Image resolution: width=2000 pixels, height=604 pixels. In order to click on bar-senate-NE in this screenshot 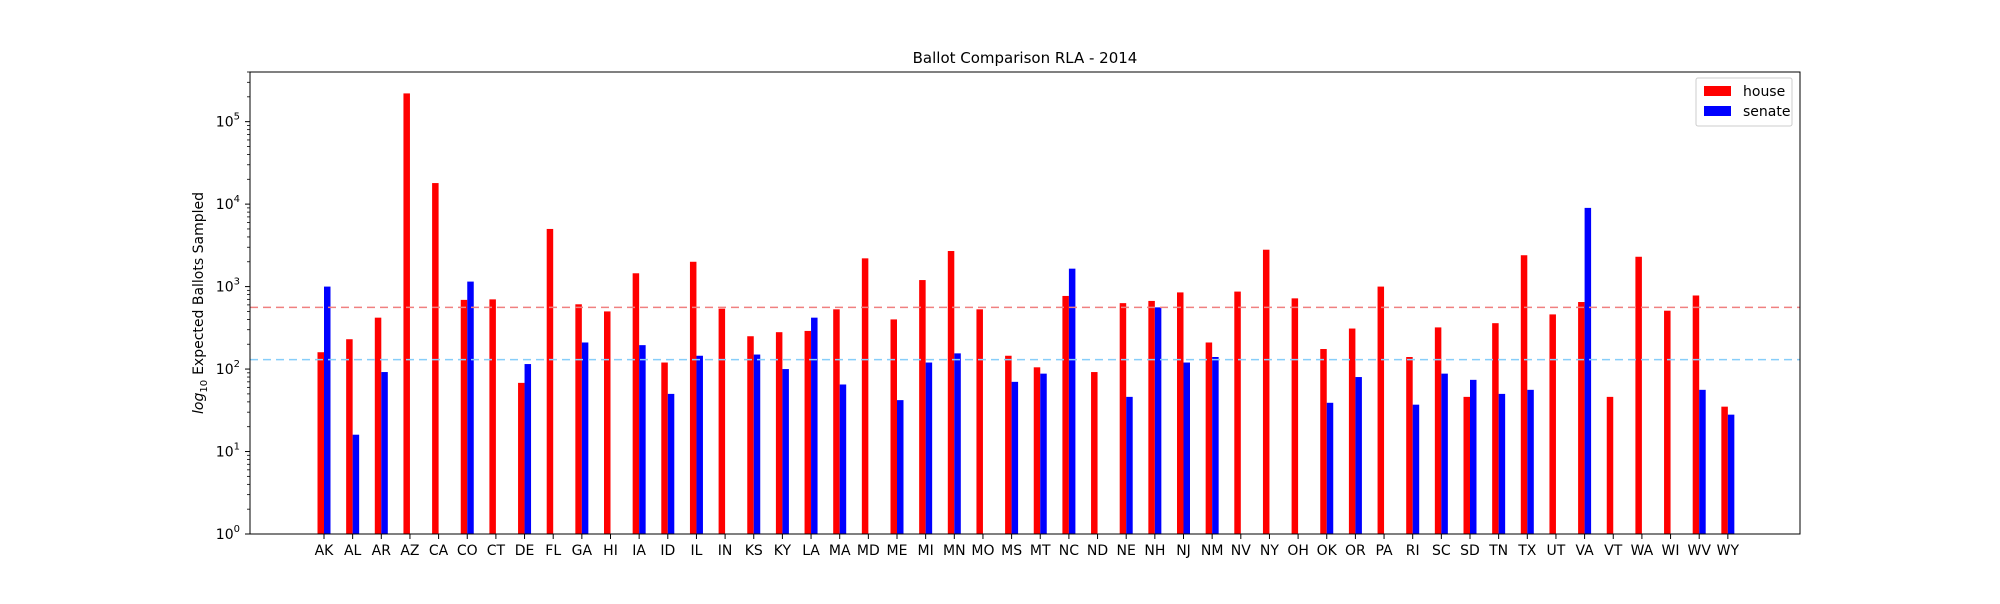, I will do `click(1129, 465)`.